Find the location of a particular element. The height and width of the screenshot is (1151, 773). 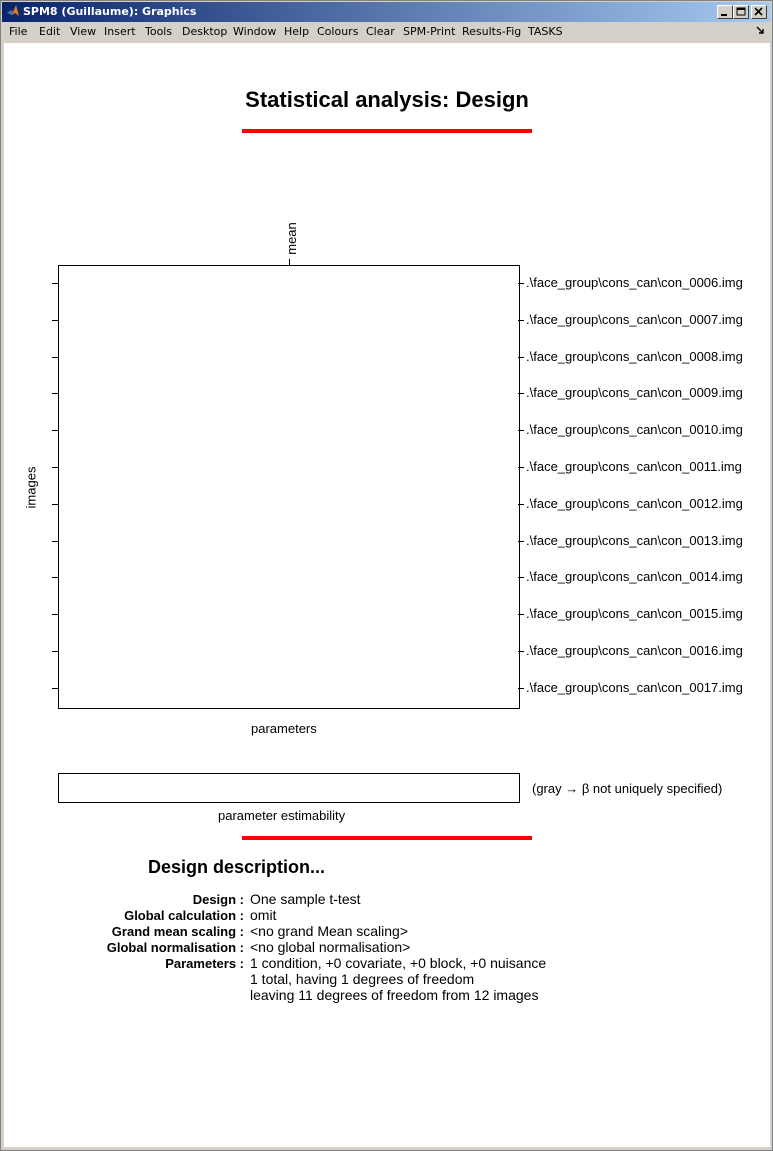

minimize-icon is located at coordinates (724, 15).